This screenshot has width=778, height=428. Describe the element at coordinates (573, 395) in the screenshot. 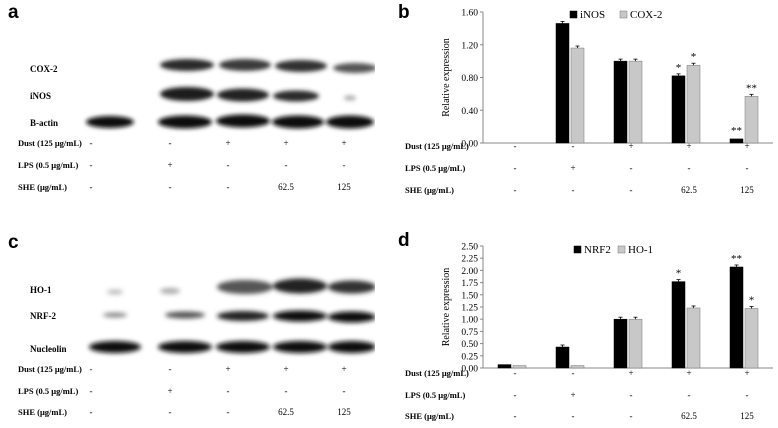

I see `condition-value-lps-d: +` at that location.